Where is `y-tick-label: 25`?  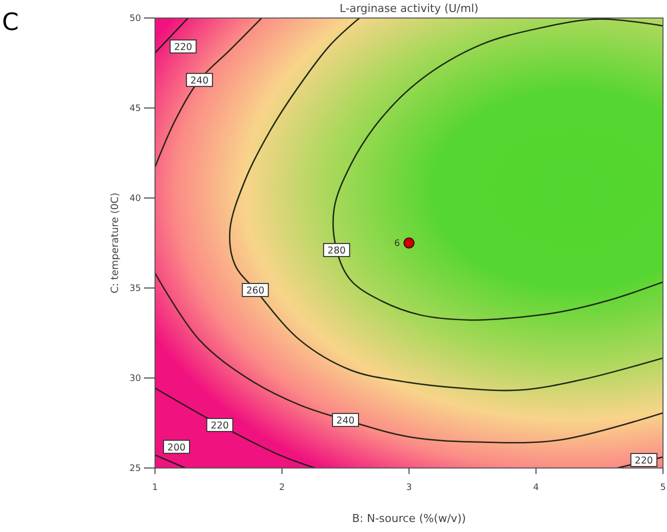
y-tick-label: 25 is located at coordinates (135, 469).